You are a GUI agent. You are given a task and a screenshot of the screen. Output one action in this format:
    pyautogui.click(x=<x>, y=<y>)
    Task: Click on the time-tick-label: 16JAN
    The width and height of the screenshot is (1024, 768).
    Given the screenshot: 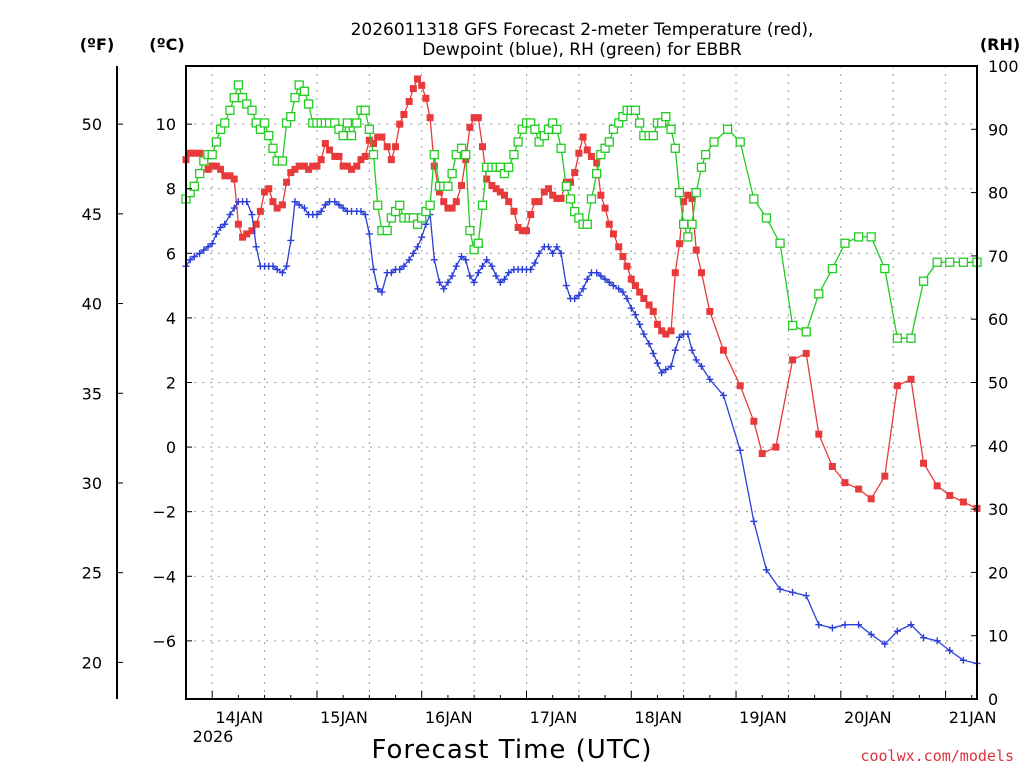 What is the action you would take?
    pyautogui.click(x=449, y=717)
    